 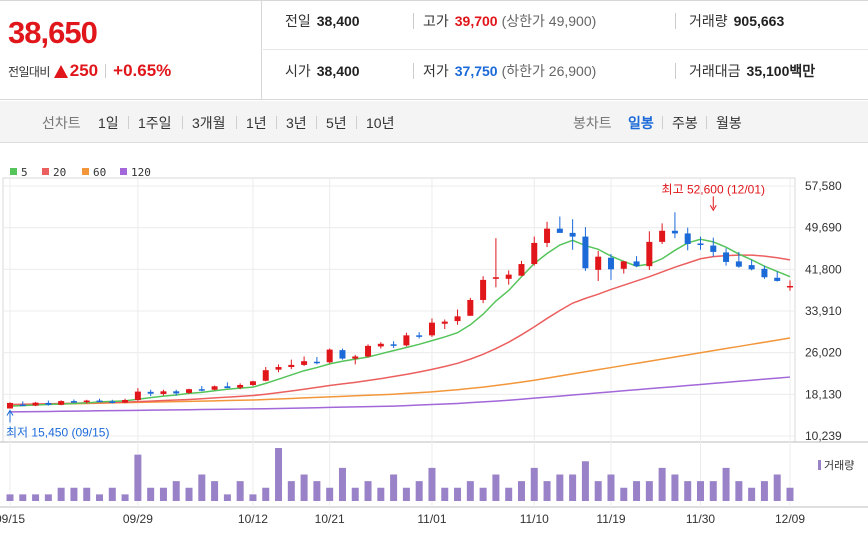 What do you see at coordinates (12, 519) in the screenshot?
I see `x-tick-label: 09/15` at bounding box center [12, 519].